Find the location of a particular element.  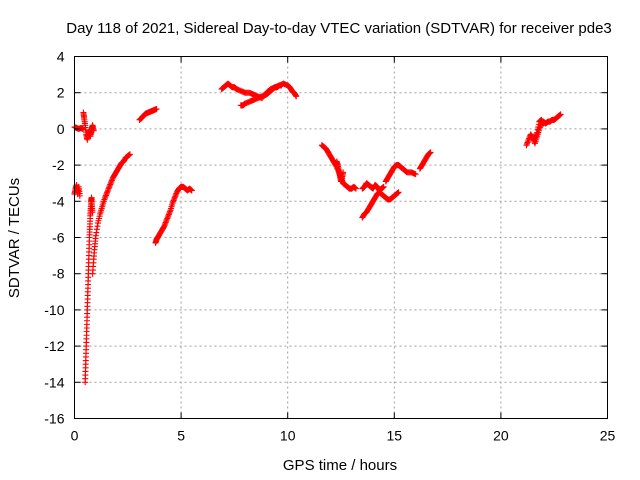

y-axis-label: SDTVAR / TECUs is located at coordinates (14, 238).